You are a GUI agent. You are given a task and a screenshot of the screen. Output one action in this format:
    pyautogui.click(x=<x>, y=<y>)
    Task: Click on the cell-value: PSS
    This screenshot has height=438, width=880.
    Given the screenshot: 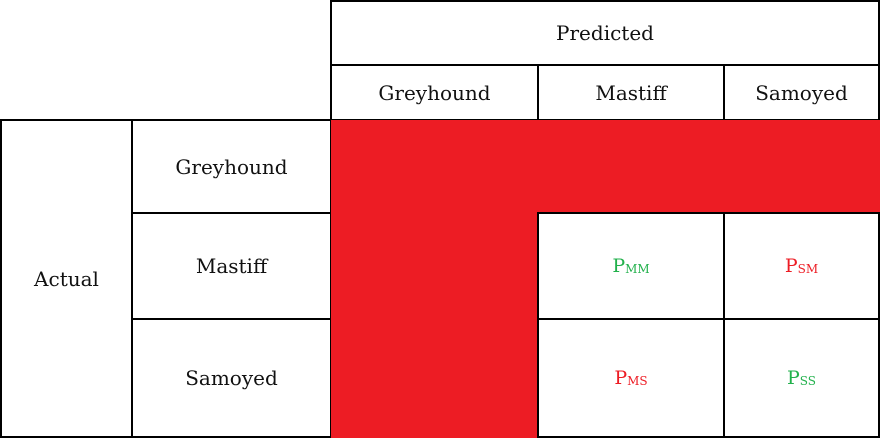 What is the action you would take?
    pyautogui.click(x=801, y=378)
    